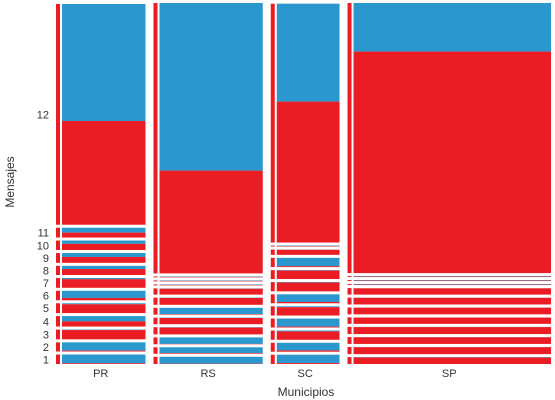  Describe the element at coordinates (104, 62) in the screenshot. I see `mosaic-cell-PR-12-b` at that location.